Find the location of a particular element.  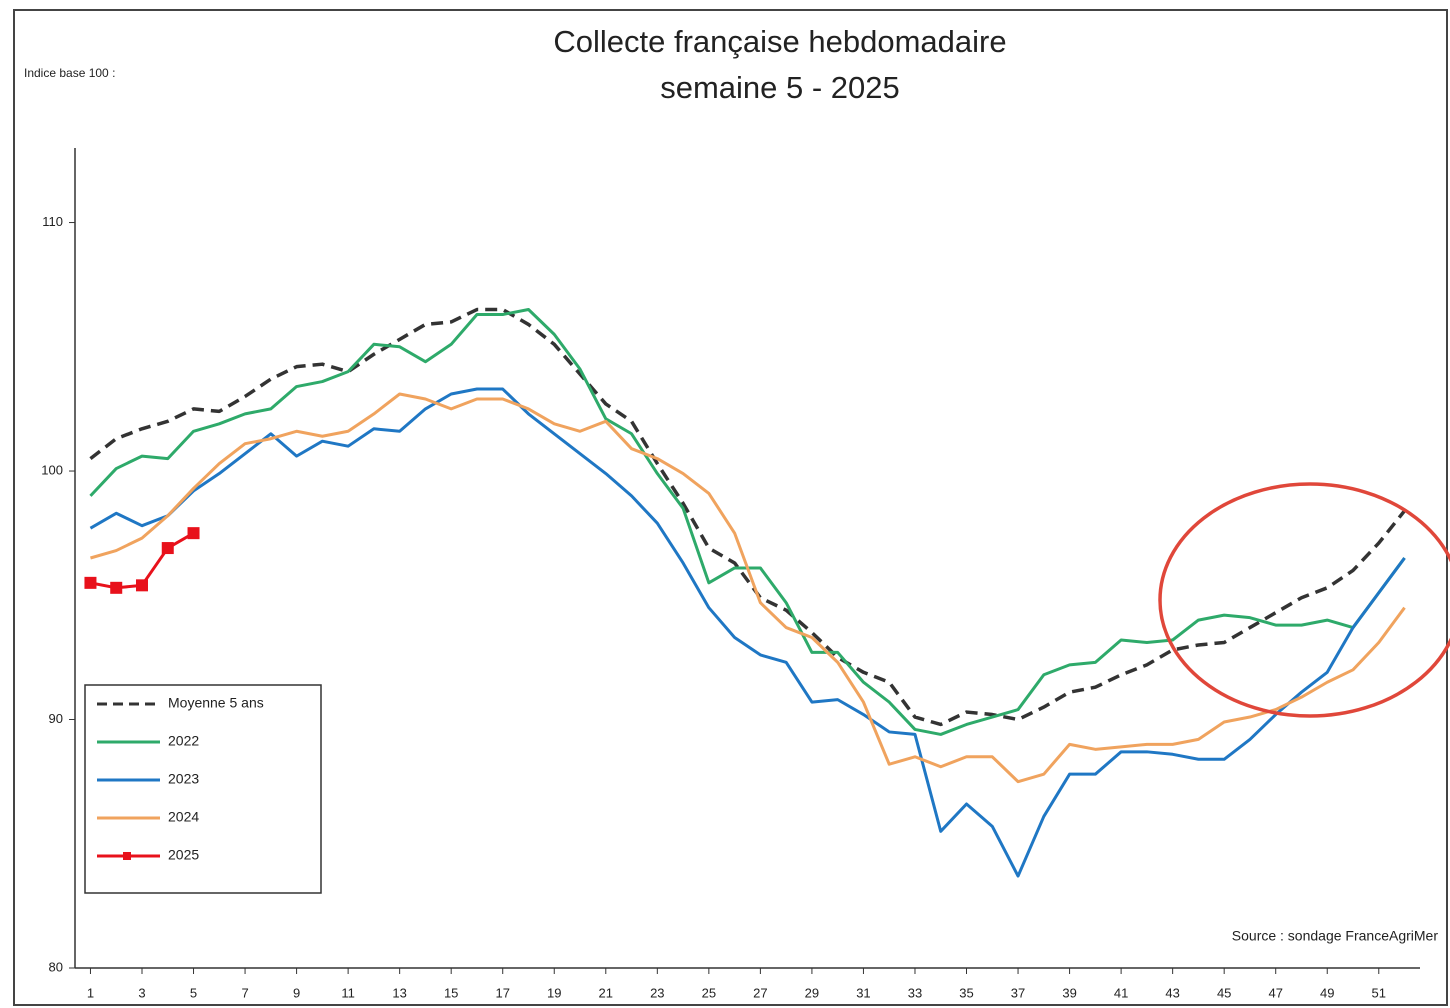

x-tick-label: 13 is located at coordinates (399, 992).